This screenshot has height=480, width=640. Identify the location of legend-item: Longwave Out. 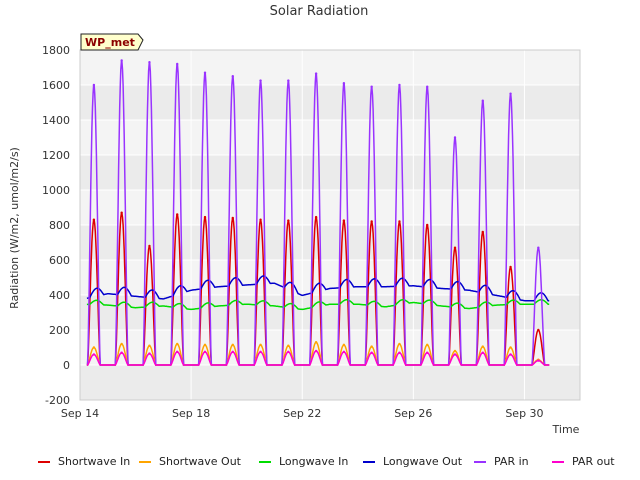
(413, 461).